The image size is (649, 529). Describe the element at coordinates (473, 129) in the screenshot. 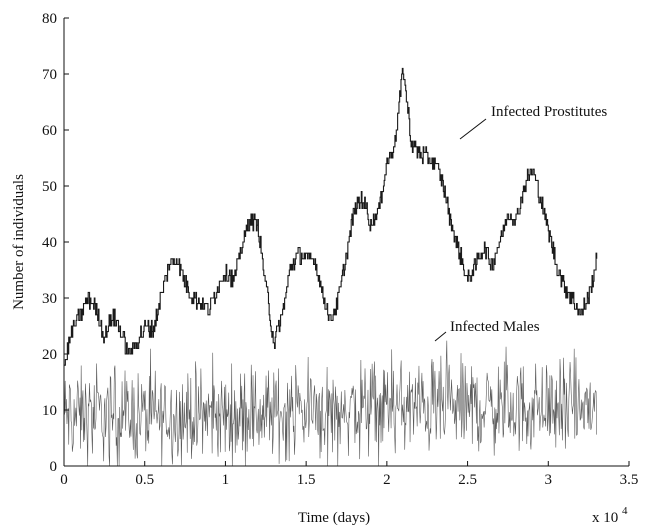

I see `annotation-leader-prostitutes` at that location.